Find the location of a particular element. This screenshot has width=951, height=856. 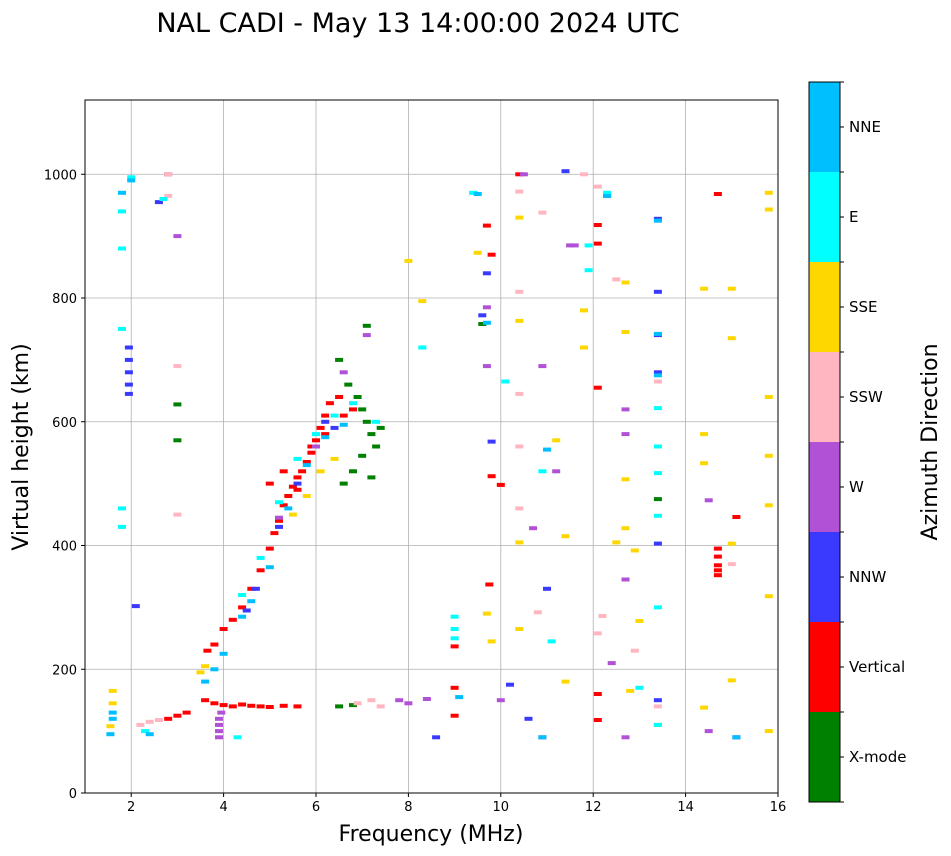

x-tick-label: 10 is located at coordinates (501, 807).